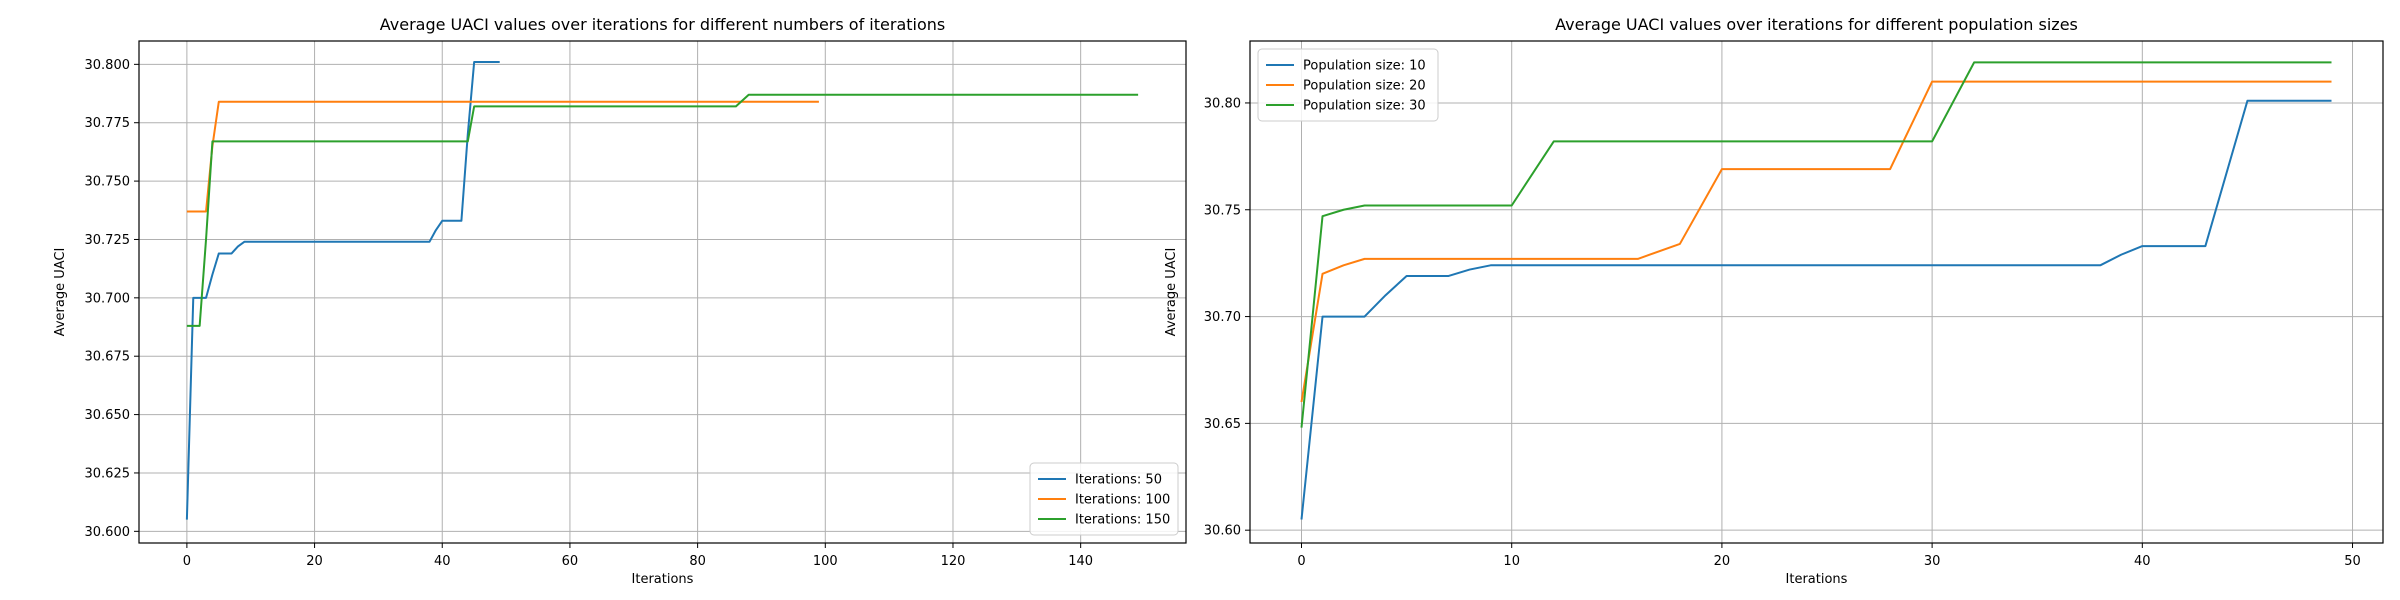  What do you see at coordinates (1222, 424) in the screenshot?
I see `y-tick-label: 30.65` at bounding box center [1222, 424].